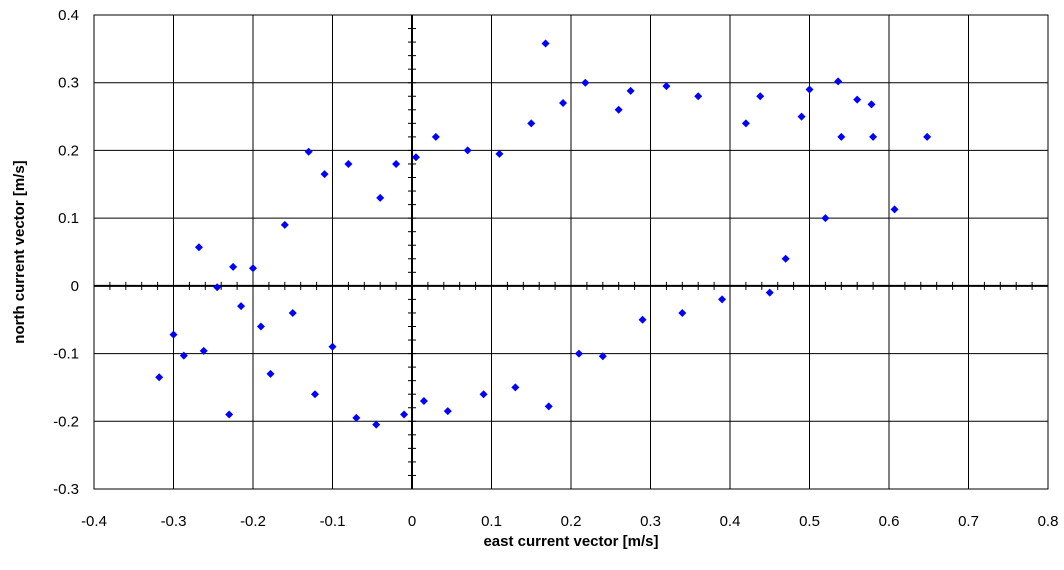 This screenshot has width=1064, height=570. What do you see at coordinates (570, 541) in the screenshot?
I see `x-axis-title: east current vector [m/s]` at bounding box center [570, 541].